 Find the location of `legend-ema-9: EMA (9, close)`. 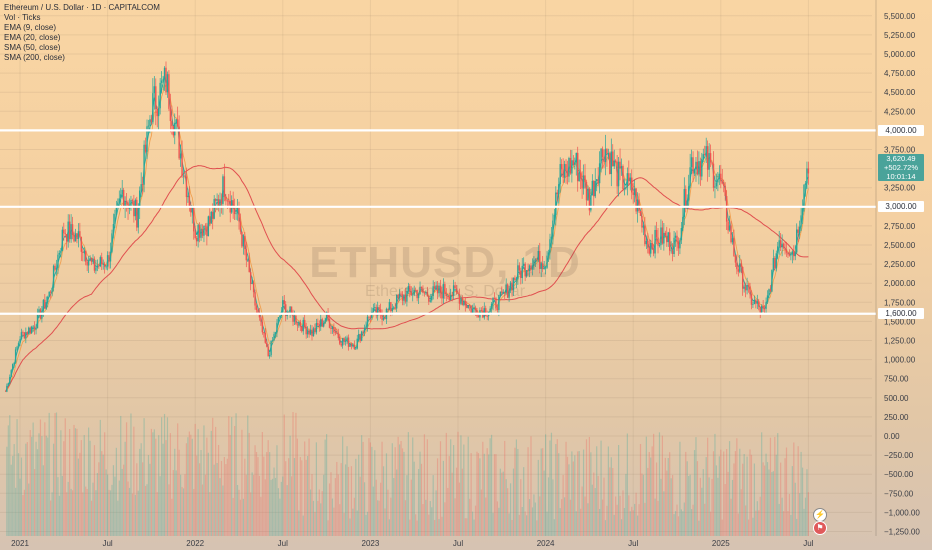

legend-ema-9: EMA (9, close) is located at coordinates (30, 27).